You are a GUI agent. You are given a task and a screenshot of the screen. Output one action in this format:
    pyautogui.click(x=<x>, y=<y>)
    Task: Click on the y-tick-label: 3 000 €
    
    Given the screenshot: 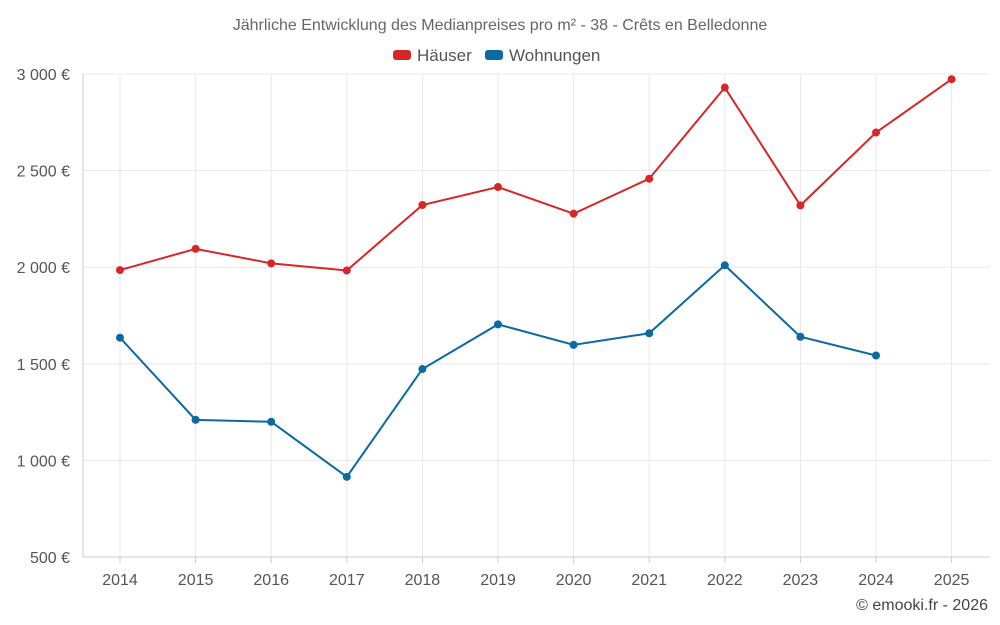 What is the action you would take?
    pyautogui.click(x=43, y=75)
    